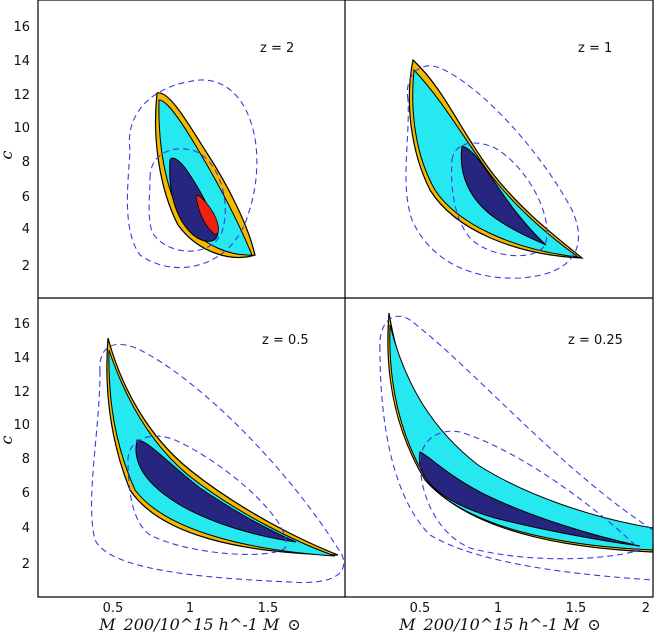 The width and height of the screenshot is (655, 632). Describe the element at coordinates (199, 623) in the screenshot. I see `xlabel-left: M_200/10^15 h^-1 M_⊙` at that location.